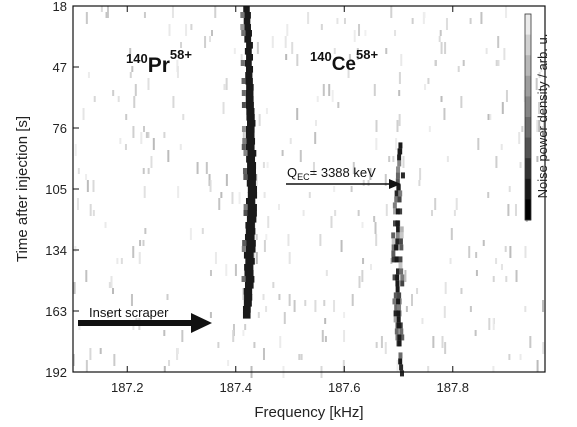  I want to click on pr-element: Pr, so click(159, 65).